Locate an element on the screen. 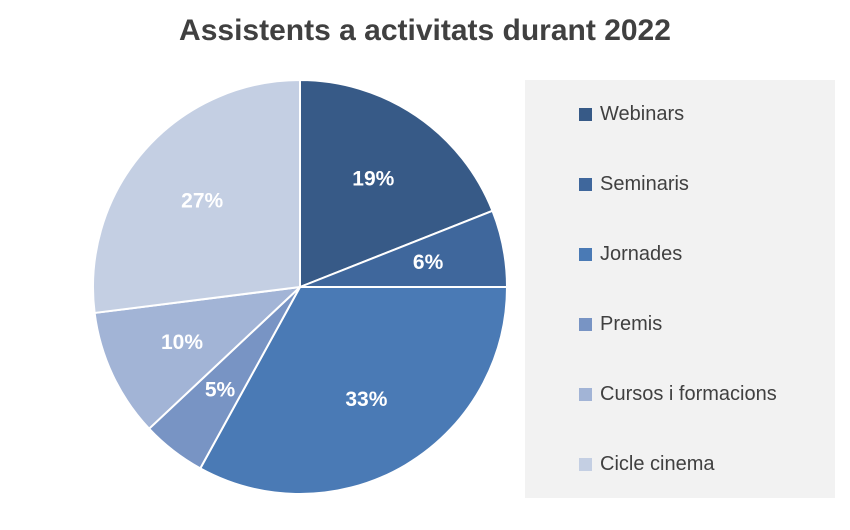 This screenshot has height=530, width=850. legend-label: Cursos i formacions is located at coordinates (688, 393).